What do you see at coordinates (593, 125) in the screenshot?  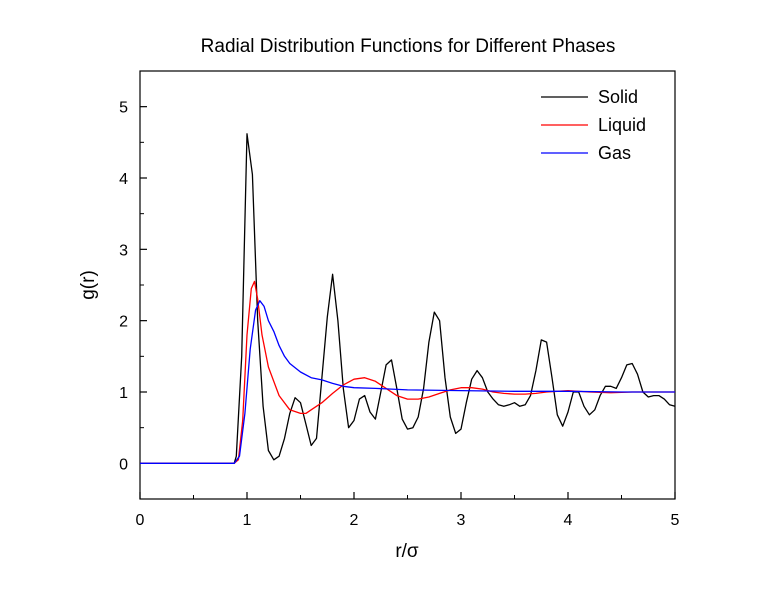 I see `legend: Solid Liquid Gas` at bounding box center [593, 125].